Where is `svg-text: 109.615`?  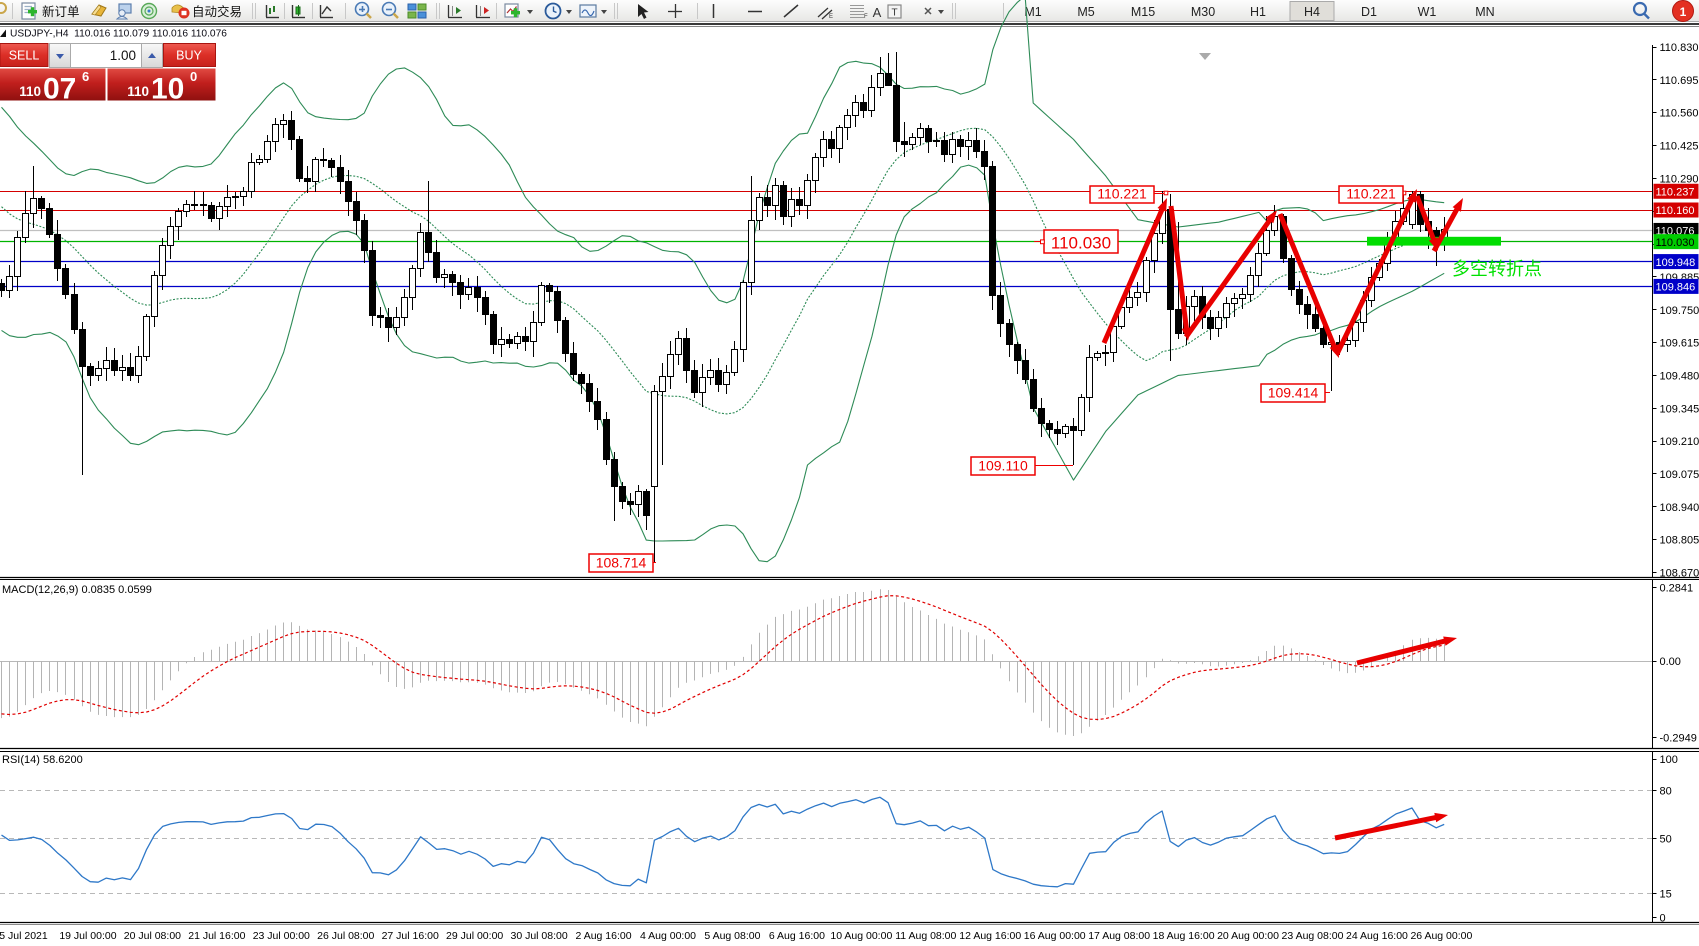
svg-text: 109.615 is located at coordinates (1679, 344).